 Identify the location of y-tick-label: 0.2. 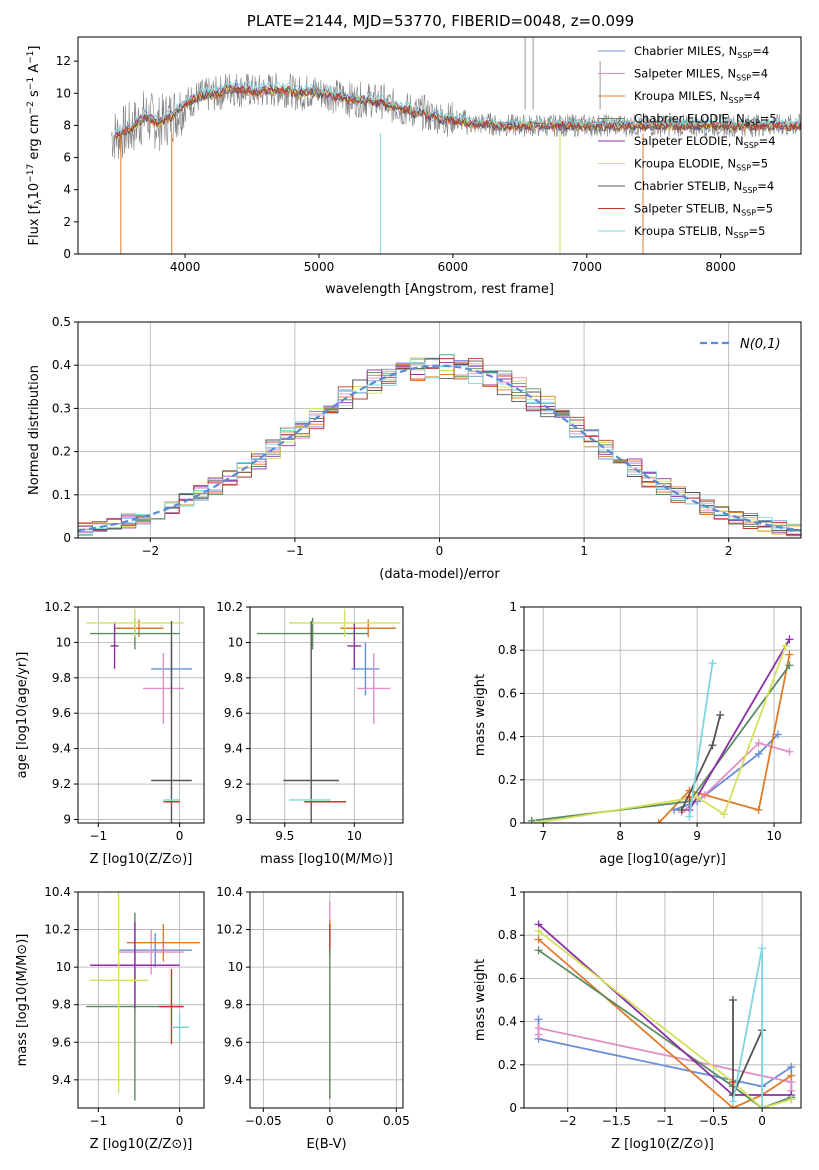
(507, 1065).